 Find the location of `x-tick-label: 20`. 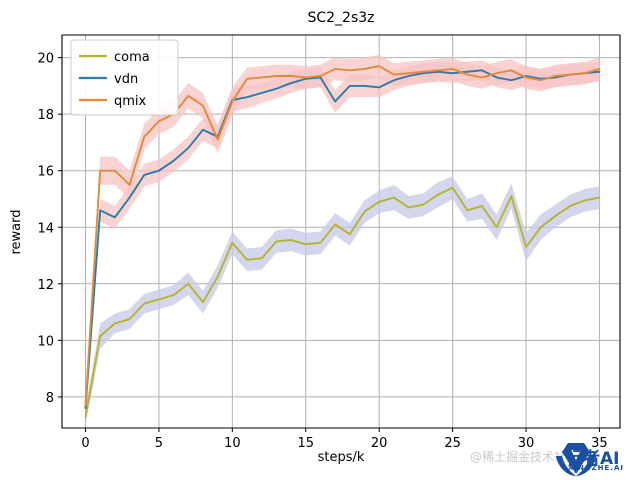

x-tick-label: 20 is located at coordinates (379, 443).